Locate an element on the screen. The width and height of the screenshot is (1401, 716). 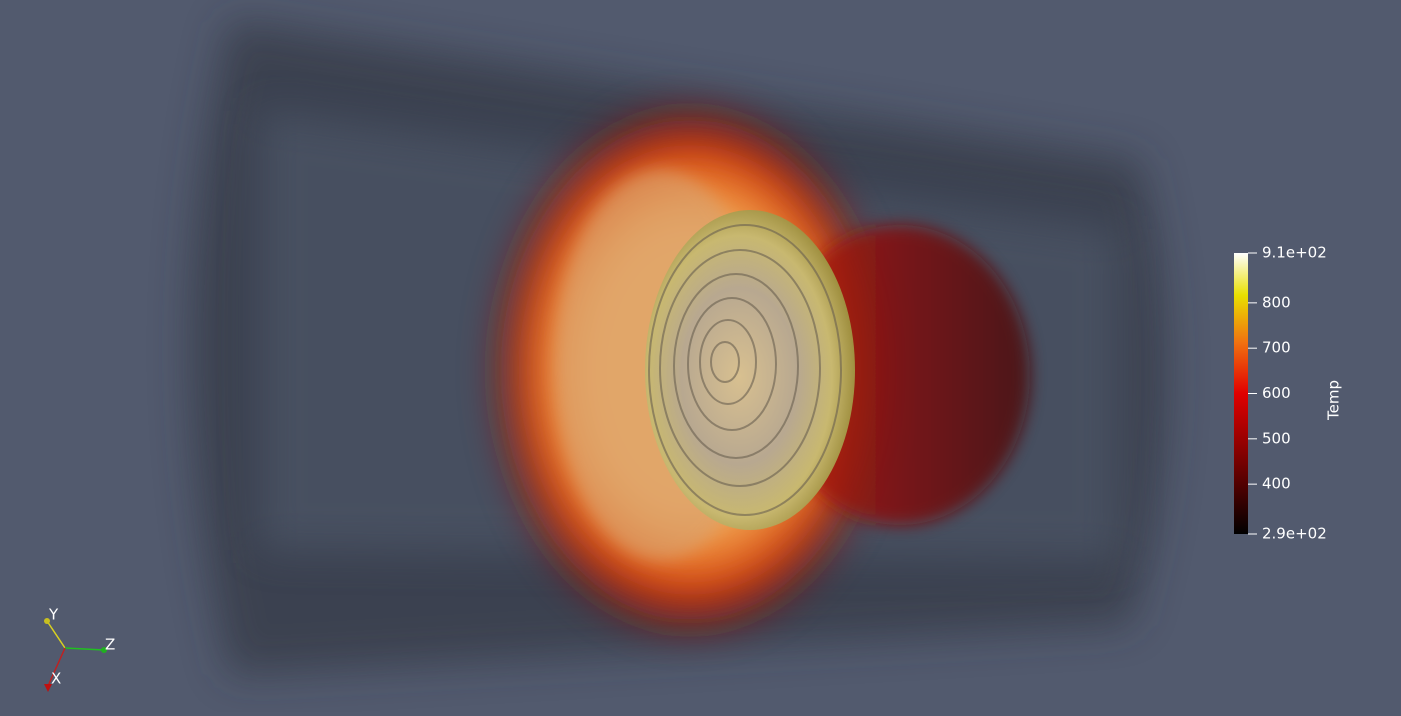
color-legend: Temp is located at coordinates (1288, 393).